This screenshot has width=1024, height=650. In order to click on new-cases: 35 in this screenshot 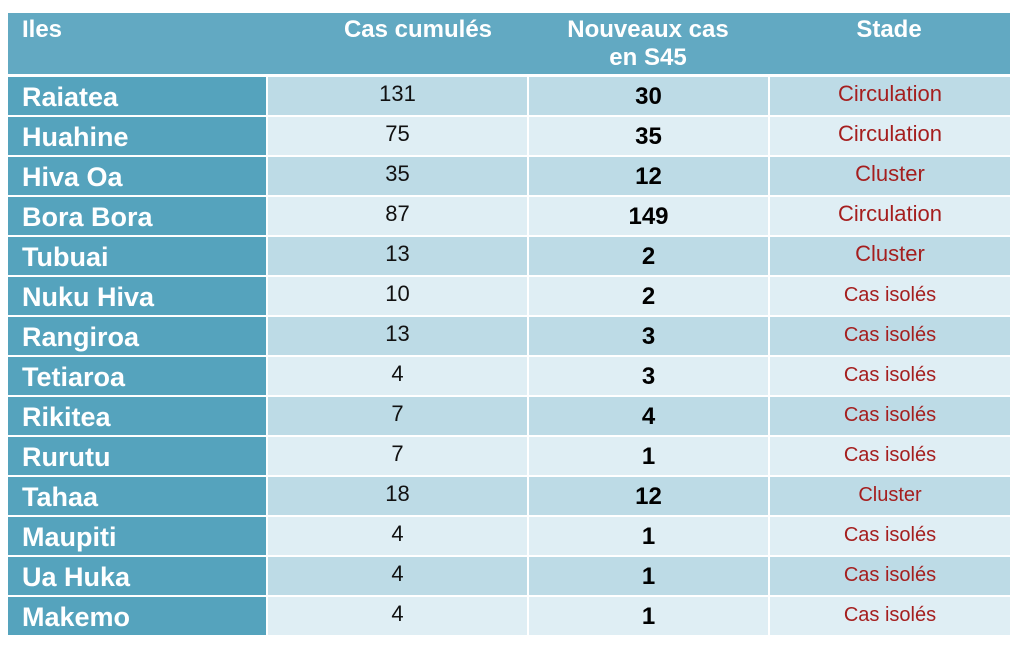, I will do `click(649, 136)`.